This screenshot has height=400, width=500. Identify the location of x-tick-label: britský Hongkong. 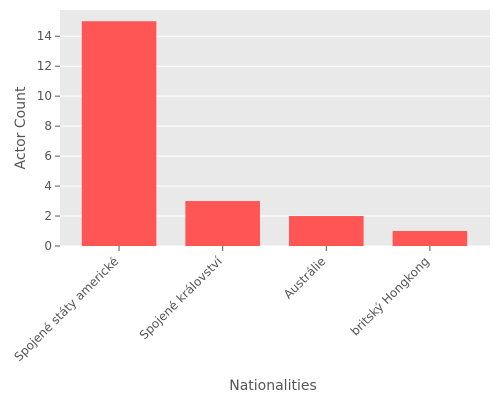
(390, 296).